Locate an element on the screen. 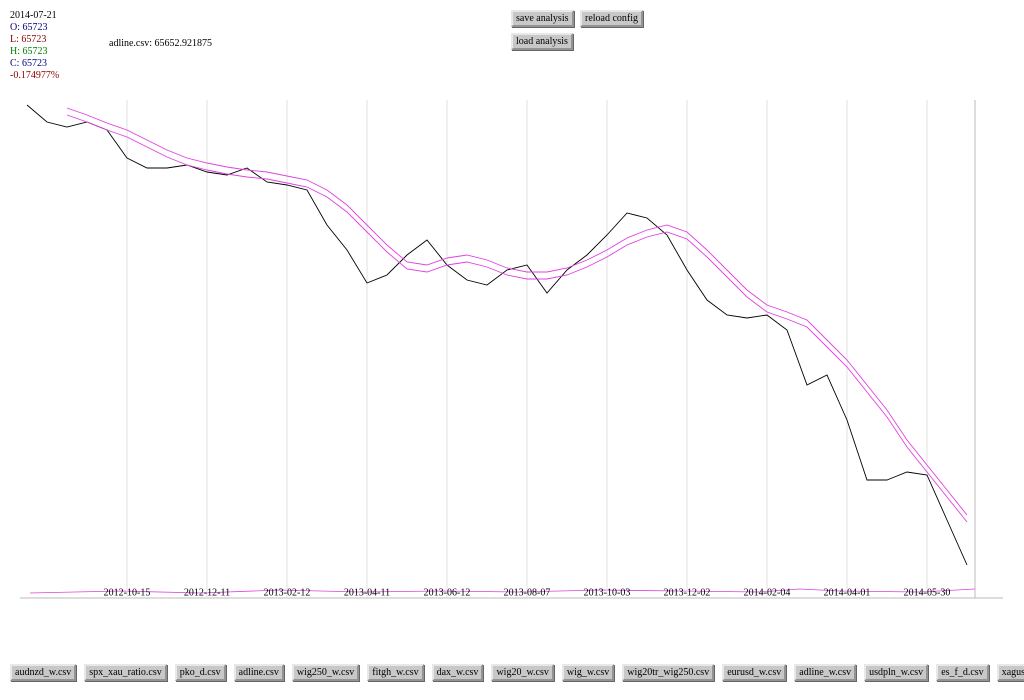 The width and height of the screenshot is (1024, 700). close: C: 65723 is located at coordinates (28, 63).